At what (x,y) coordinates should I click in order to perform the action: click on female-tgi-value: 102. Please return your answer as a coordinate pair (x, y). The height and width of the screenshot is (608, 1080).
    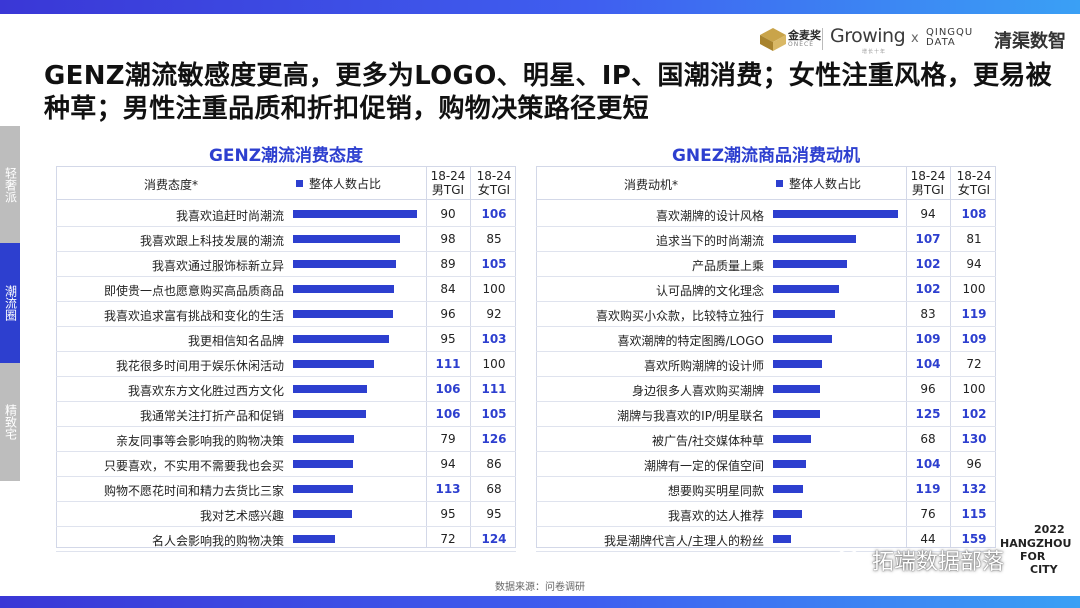
    Looking at the image, I should click on (974, 414).